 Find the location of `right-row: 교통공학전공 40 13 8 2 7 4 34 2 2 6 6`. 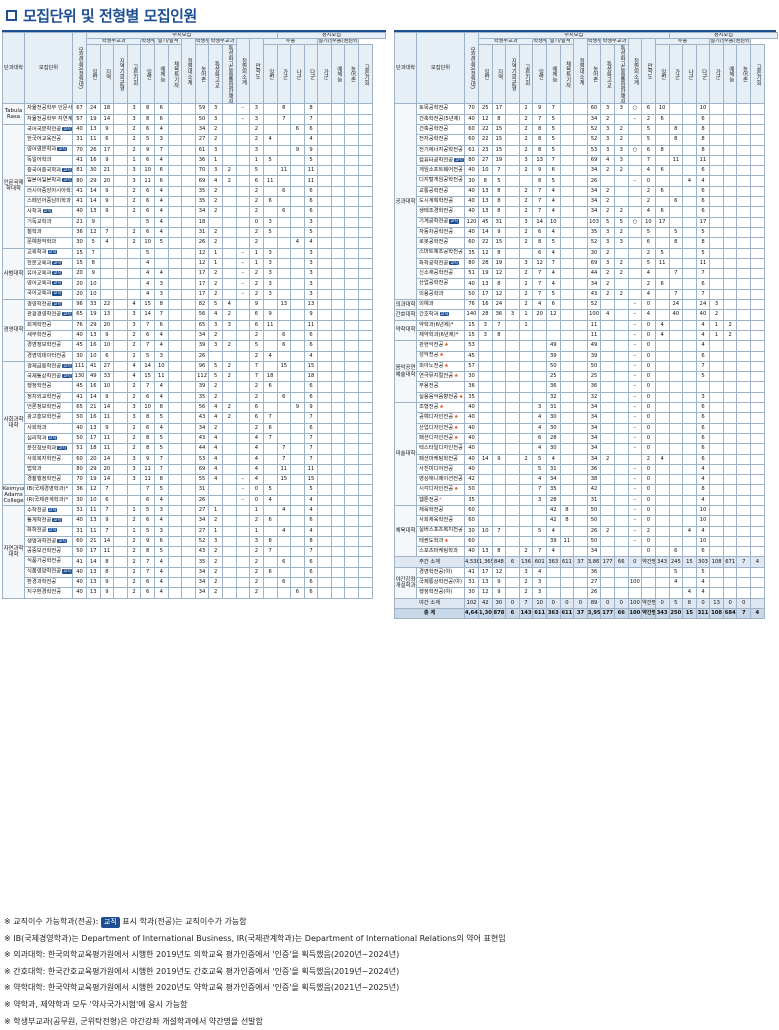

right-row: 교통공학전공 40 13 8 2 7 4 34 2 2 6 6 is located at coordinates (586, 191).